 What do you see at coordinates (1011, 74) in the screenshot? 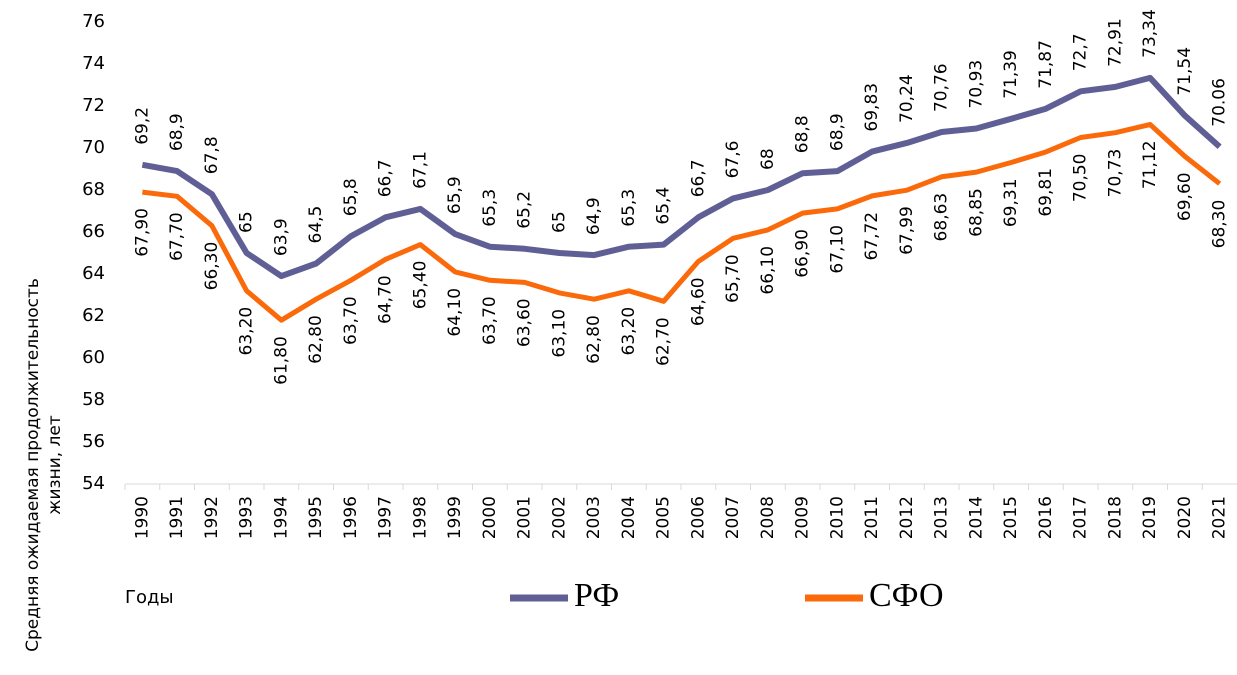
I see `data-label: 71,39` at bounding box center [1011, 74].